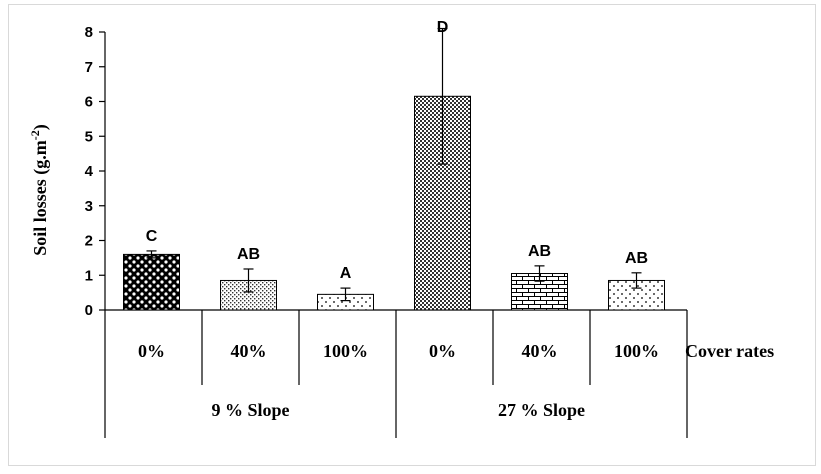  What do you see at coordinates (152, 236) in the screenshot?
I see `data-label: C` at bounding box center [152, 236].